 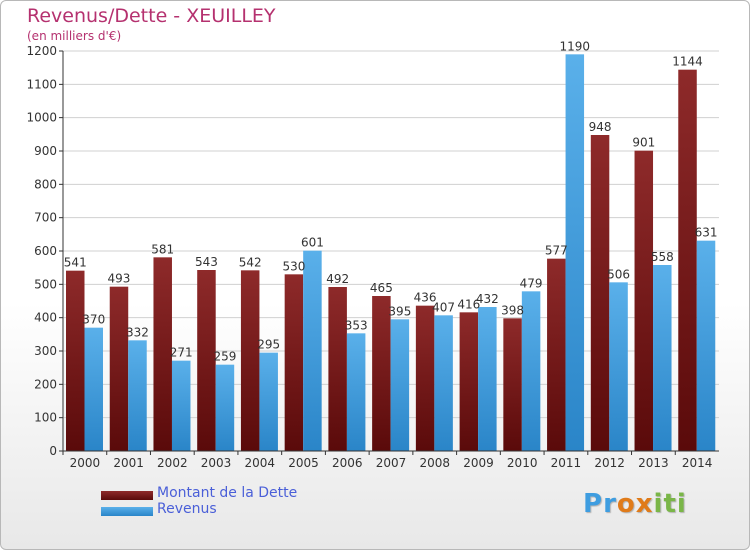 I want to click on x-tick-label: 2003, so click(x=216, y=463).